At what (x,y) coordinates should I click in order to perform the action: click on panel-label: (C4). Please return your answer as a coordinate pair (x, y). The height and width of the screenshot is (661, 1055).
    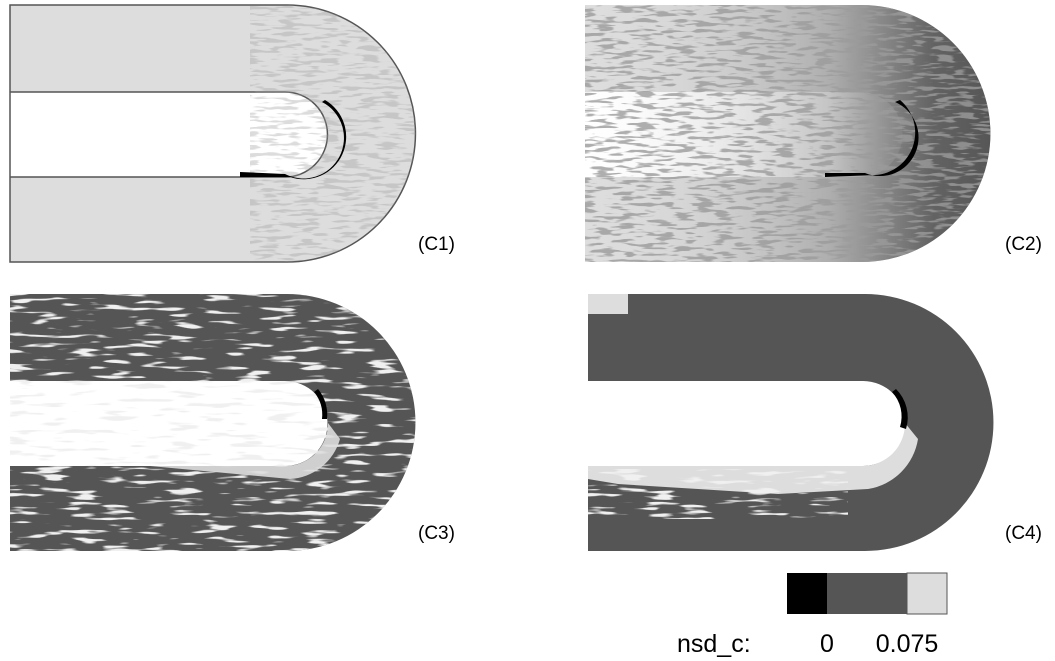
    Looking at the image, I should click on (1023, 533).